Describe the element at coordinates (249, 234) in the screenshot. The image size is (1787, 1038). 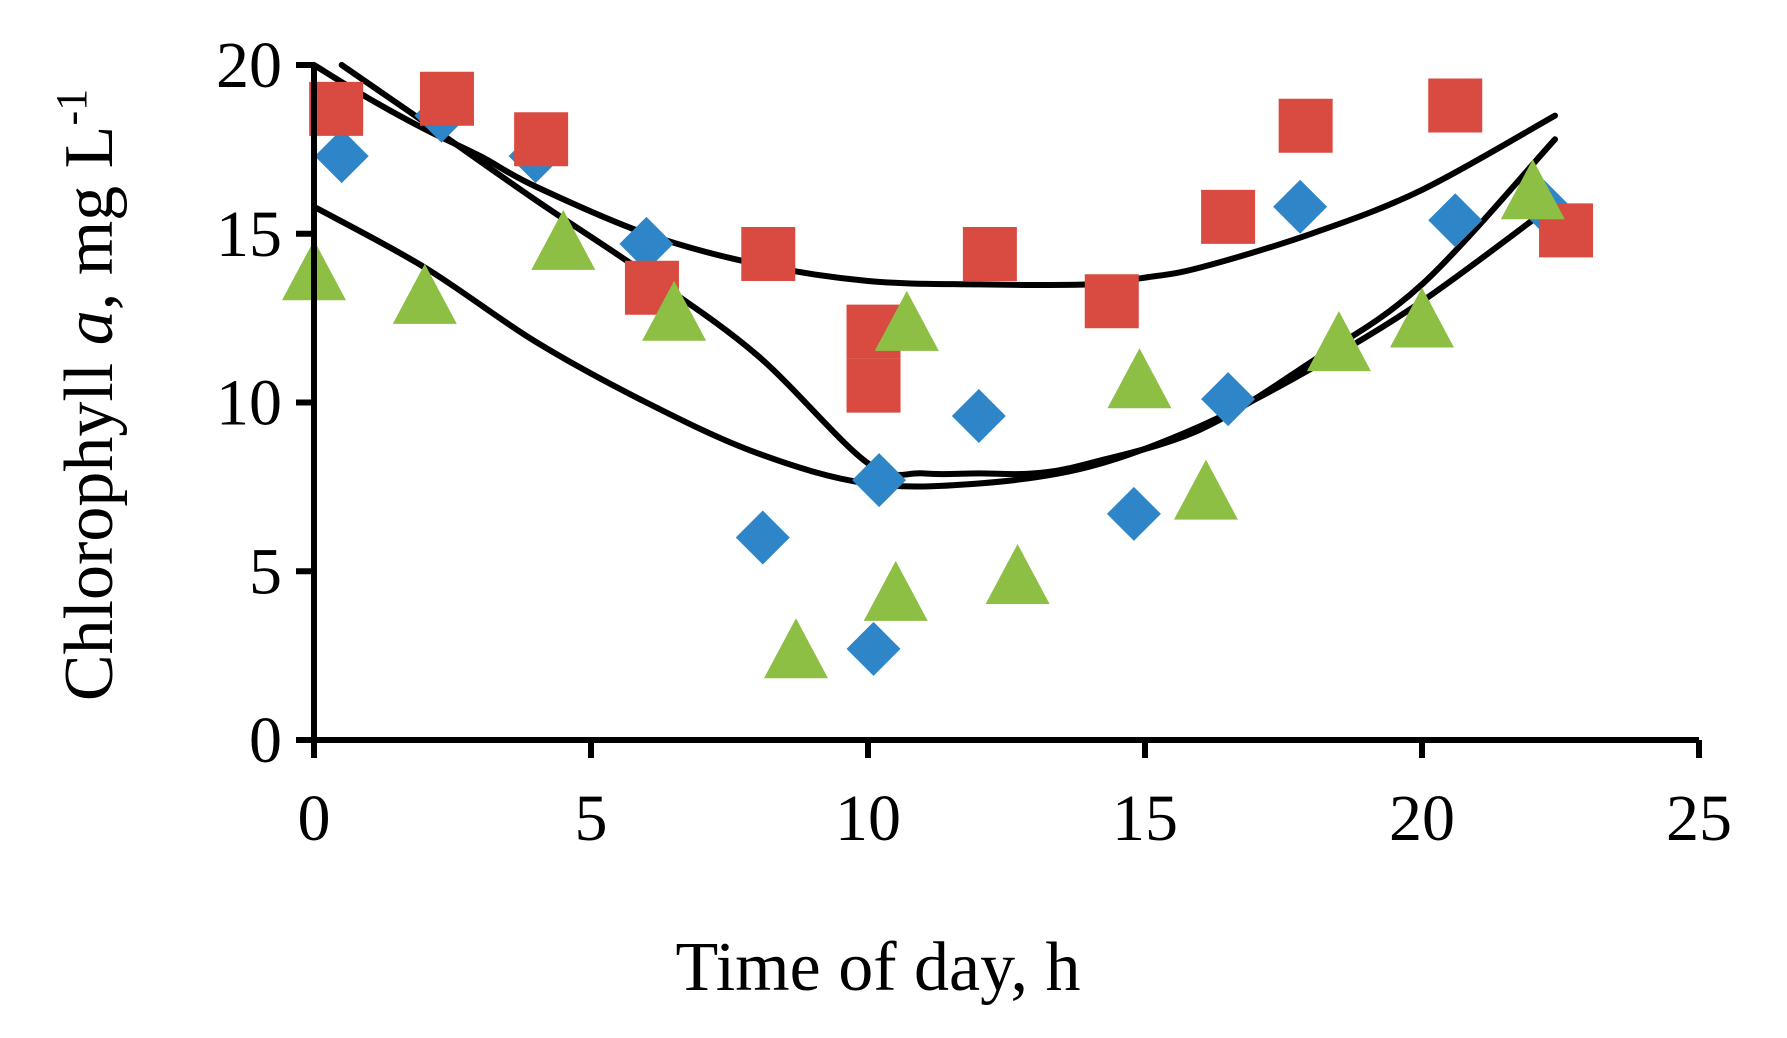
I see `y-tick-label: 15` at that location.